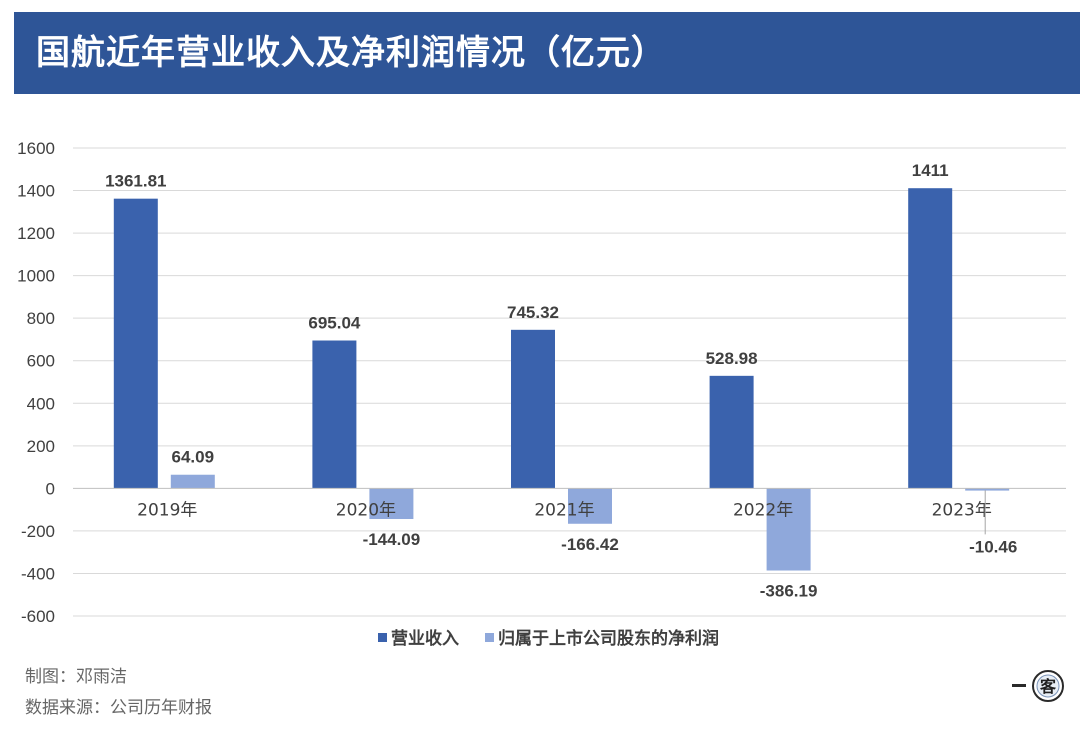 The image size is (1080, 739). I want to click on data-label: -386.19, so click(789, 591).